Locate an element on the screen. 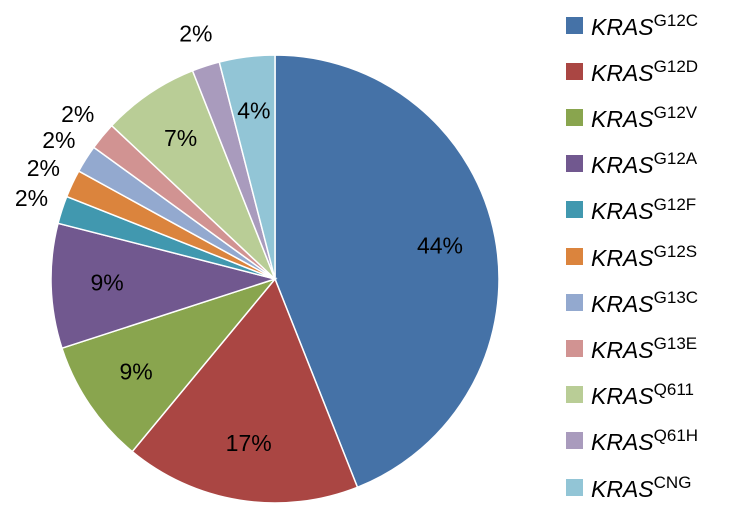 The height and width of the screenshot is (506, 735). legend-label: KRASG12A is located at coordinates (644, 163).